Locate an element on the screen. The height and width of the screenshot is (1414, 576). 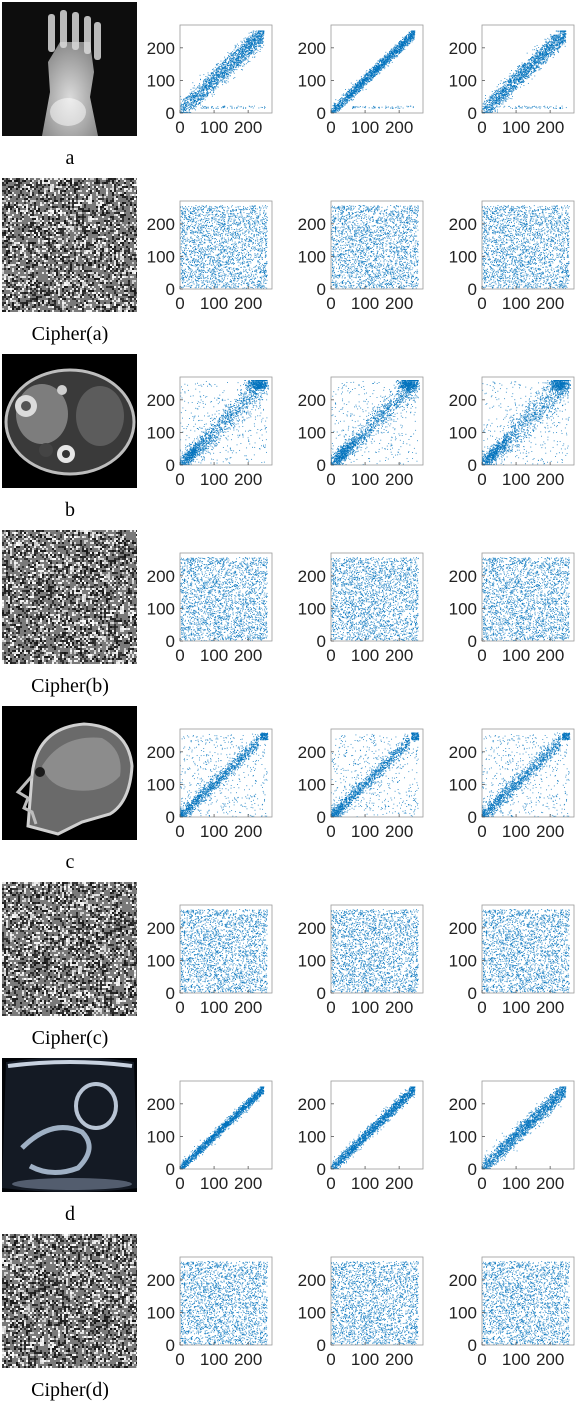
x-tick-label: 0 is located at coordinates (179, 127).